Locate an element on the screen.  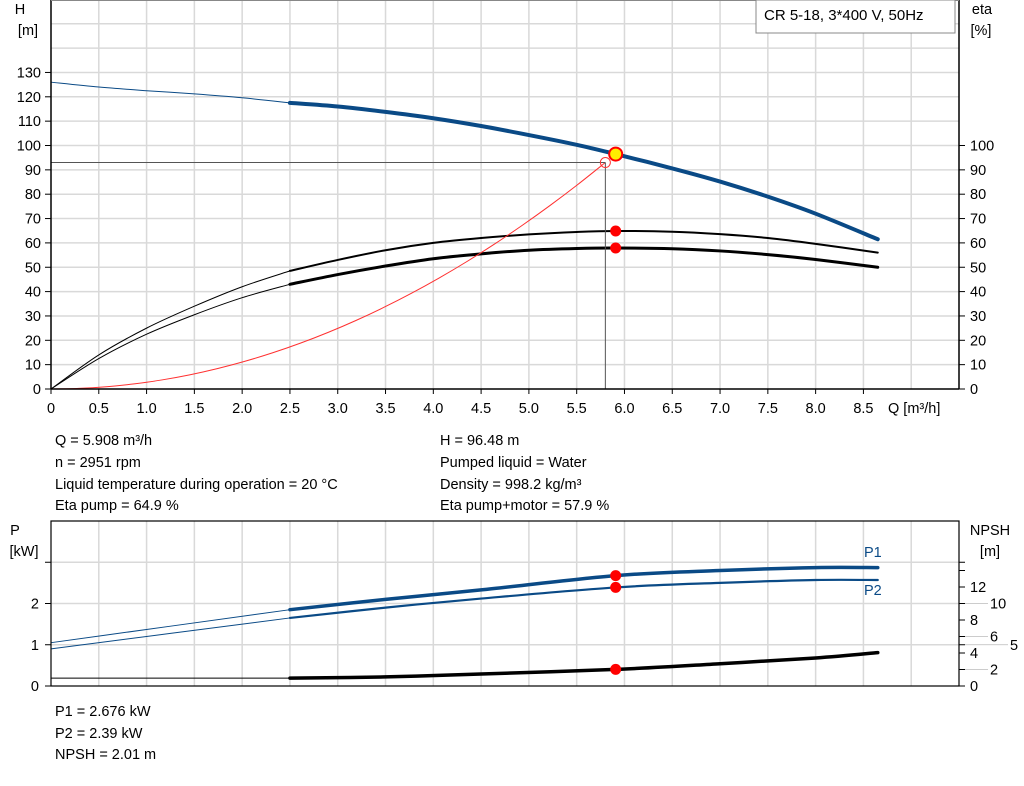
info-p1: P1 = 2.676 kW is located at coordinates (103, 712).